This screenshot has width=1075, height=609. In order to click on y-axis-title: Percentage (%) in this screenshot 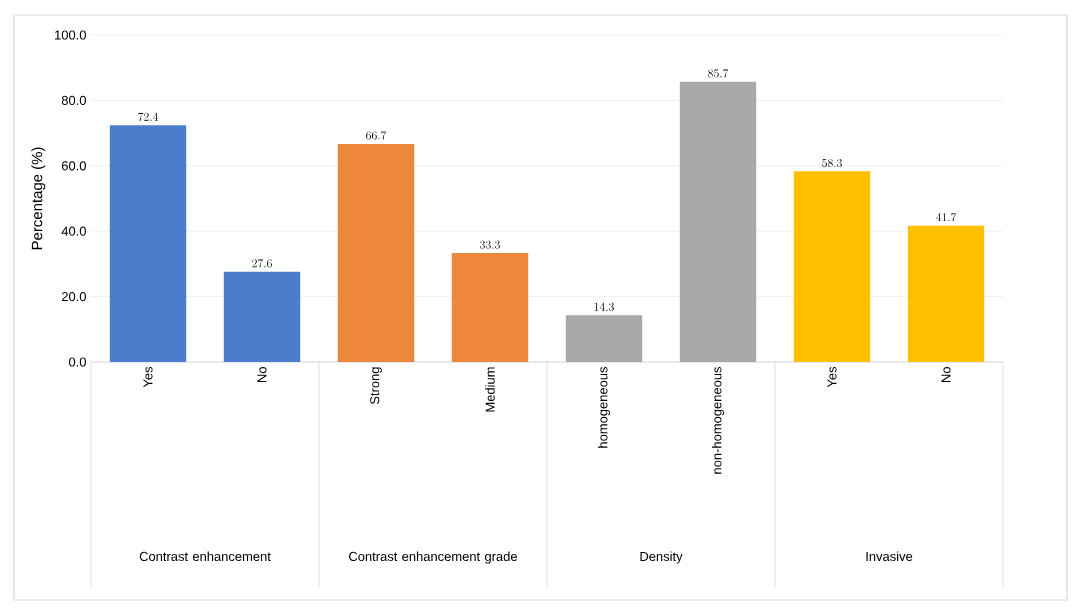, I will do `click(38, 198)`.